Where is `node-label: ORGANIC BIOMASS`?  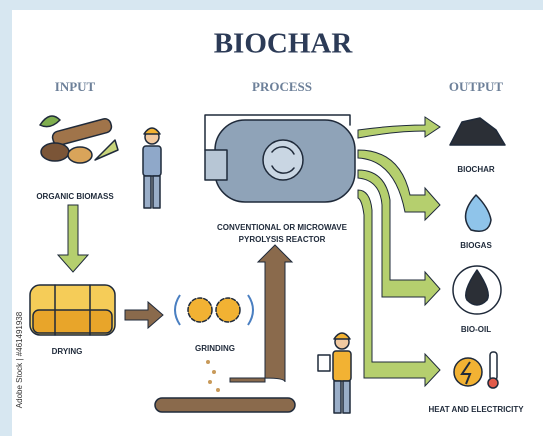 node-label: ORGANIC BIOMASS is located at coordinates (75, 196).